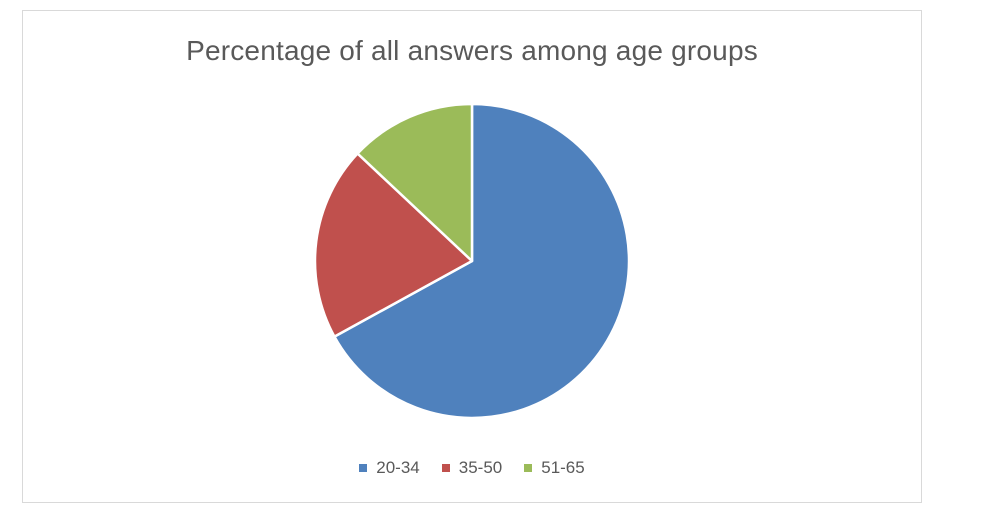 The height and width of the screenshot is (513, 981). I want to click on legend-label: 51-65, so click(563, 467).